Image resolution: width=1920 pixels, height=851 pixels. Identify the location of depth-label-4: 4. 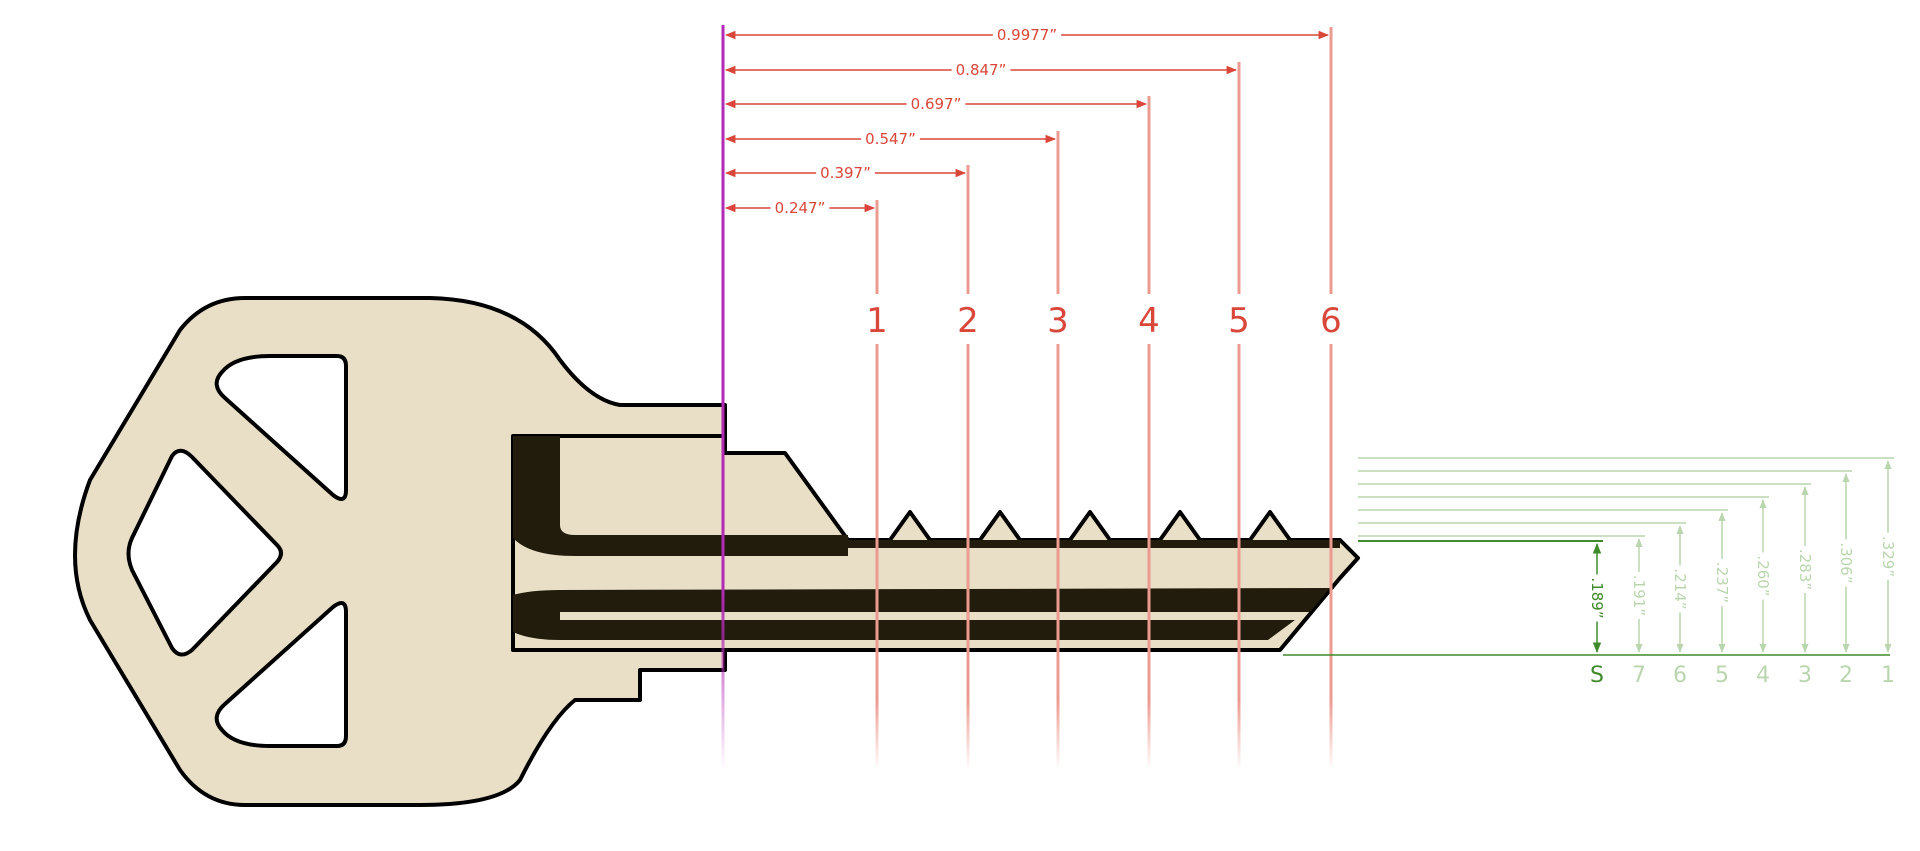
(1763, 675).